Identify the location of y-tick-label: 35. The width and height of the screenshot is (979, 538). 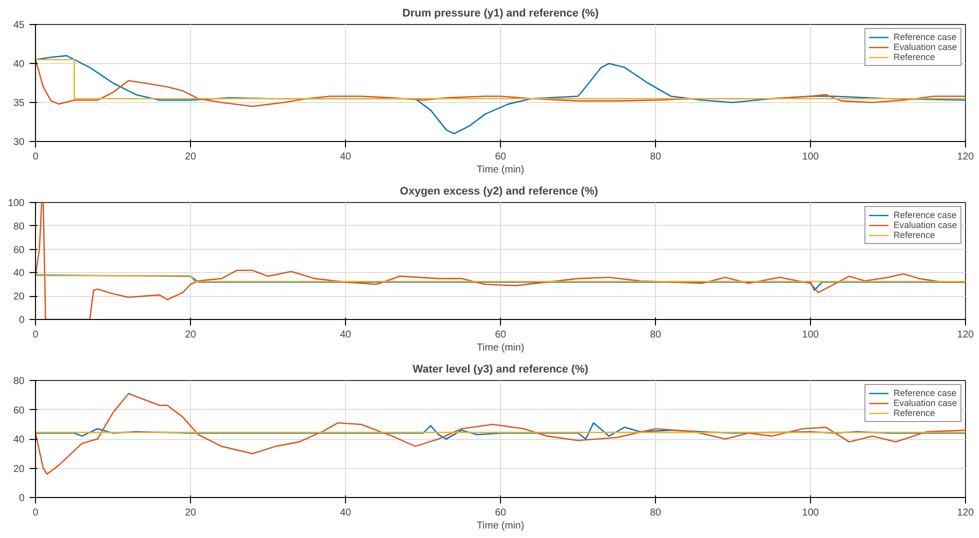
(19, 103).